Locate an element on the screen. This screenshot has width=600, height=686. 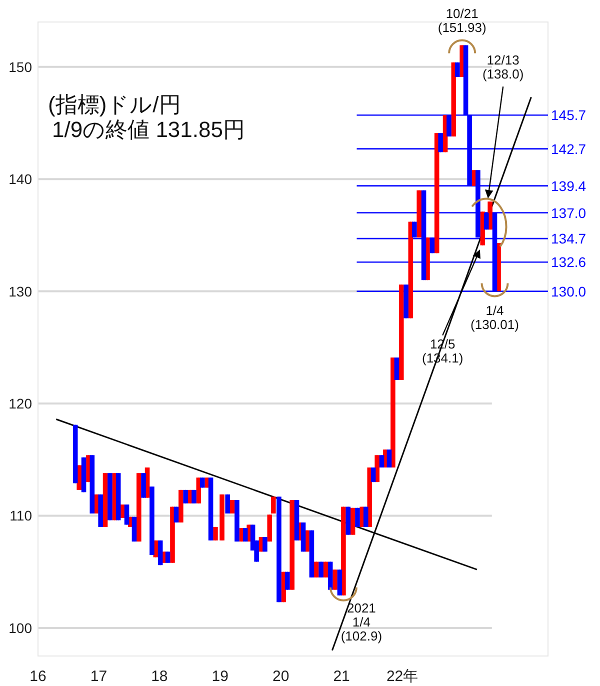
annotation: 12/13 (138.0) is located at coordinates (503, 67).